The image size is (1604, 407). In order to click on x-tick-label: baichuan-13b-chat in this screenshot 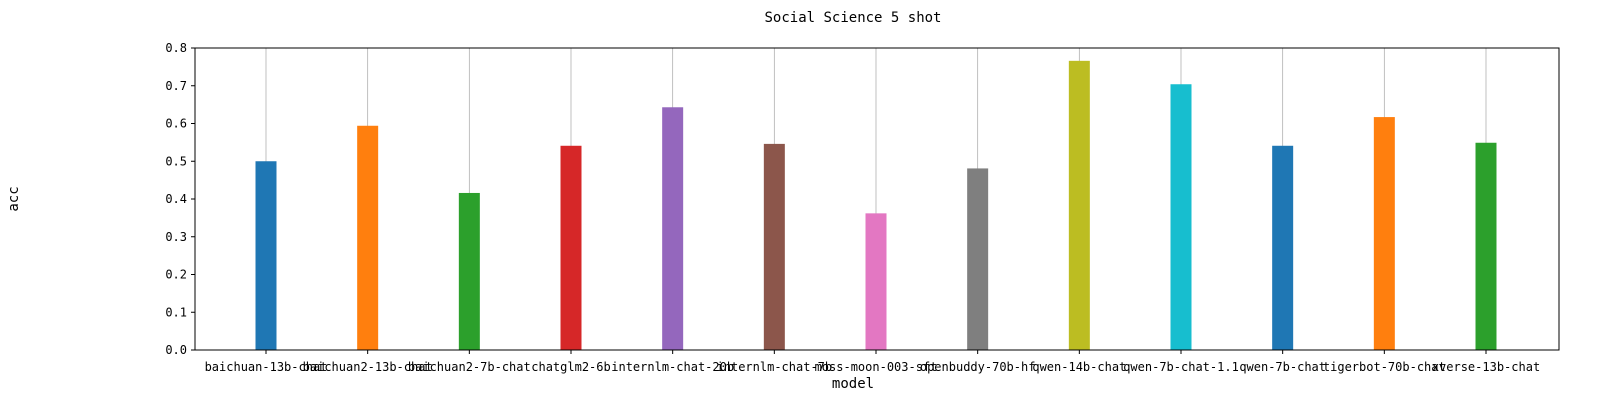, I will do `click(266, 367)`.